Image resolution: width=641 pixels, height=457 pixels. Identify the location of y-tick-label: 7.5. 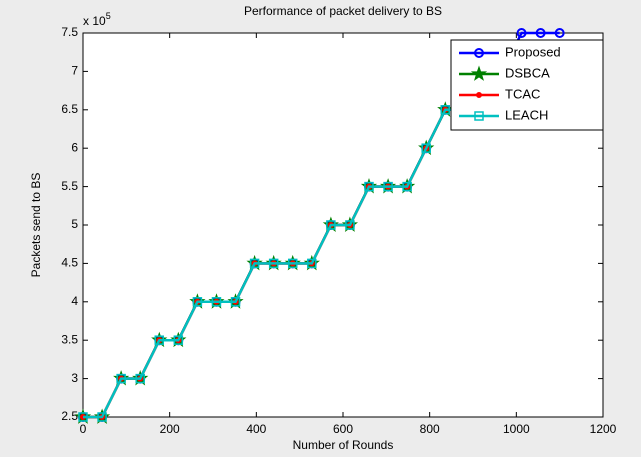
(69, 32).